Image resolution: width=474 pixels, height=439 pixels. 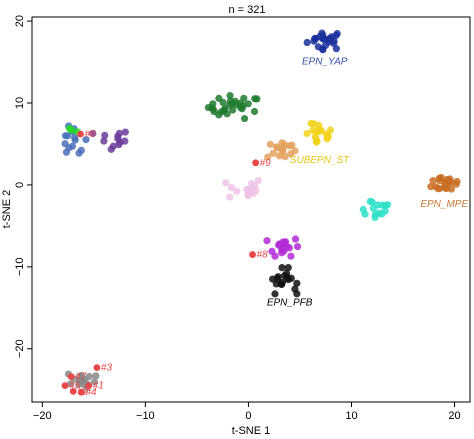 What do you see at coordinates (444, 204) in the screenshot?
I see `cluster-label: EPN_MPE` at bounding box center [444, 204].